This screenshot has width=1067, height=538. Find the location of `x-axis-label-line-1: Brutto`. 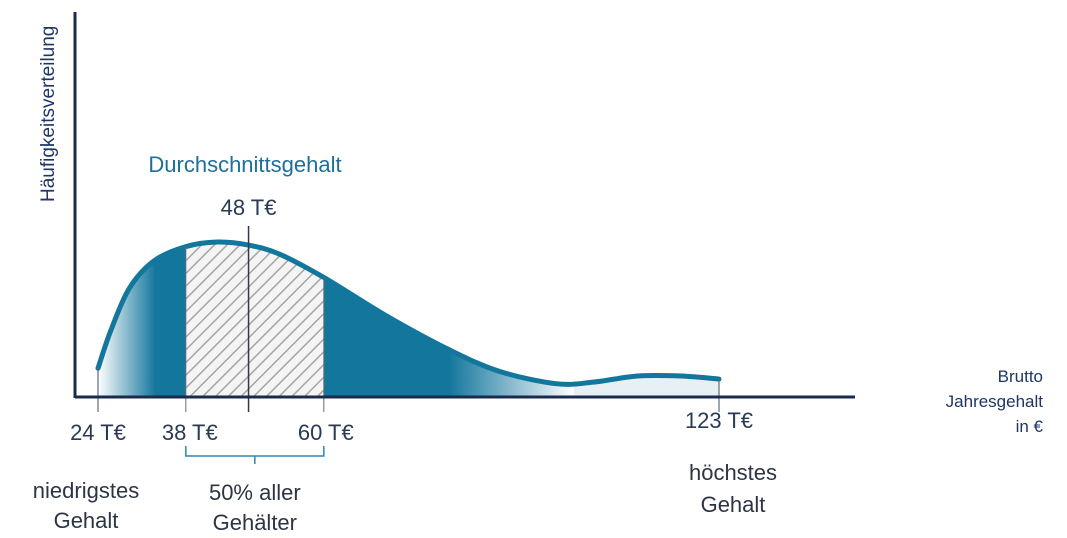

x-axis-label-line-1: Brutto is located at coordinates (1020, 376).